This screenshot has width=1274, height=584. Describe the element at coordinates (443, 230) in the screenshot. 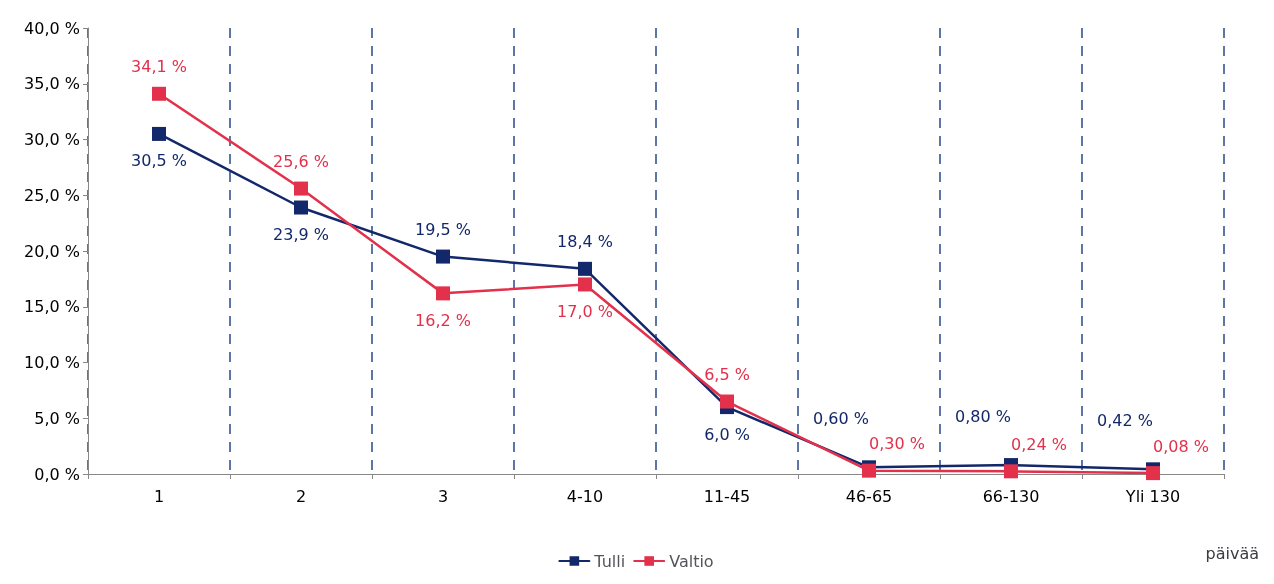

I see `data-label: 19,5 %` at that location.